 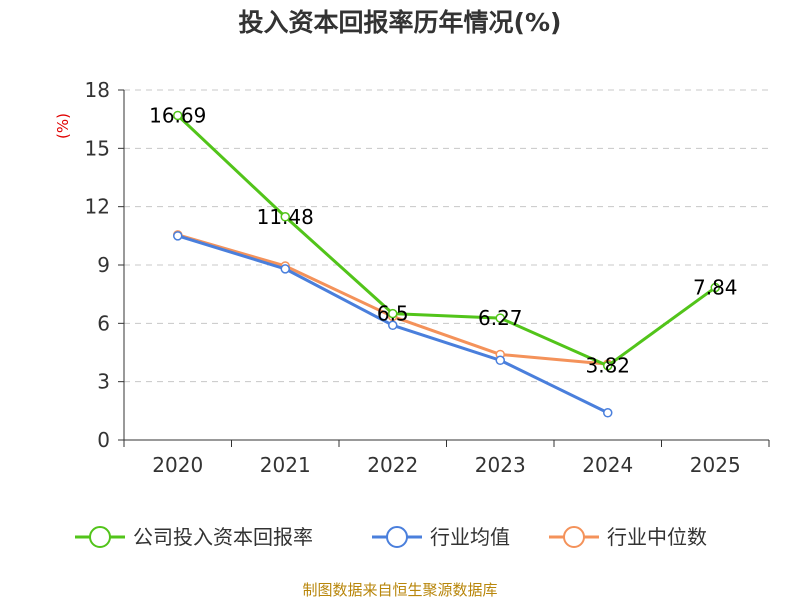 I want to click on legend-item-2: 行业中位数, so click(x=628, y=537).